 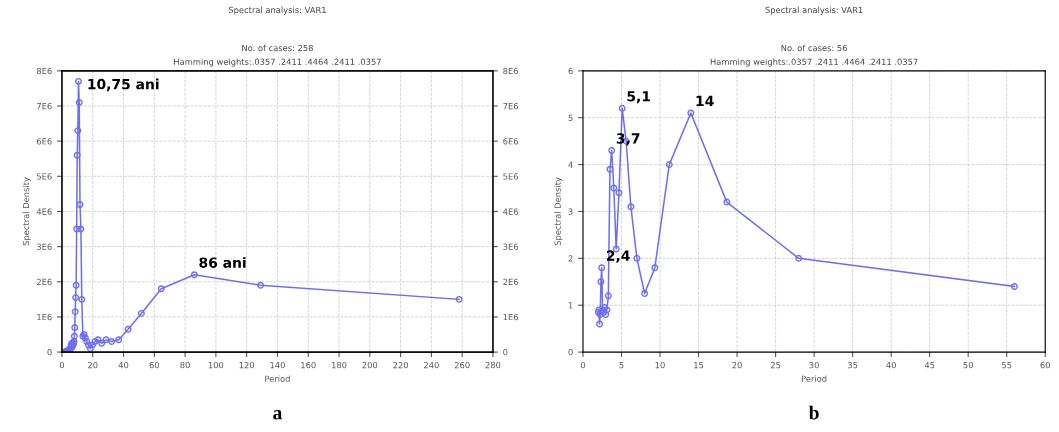 I want to click on x-tick-label: 180, so click(x=339, y=365).